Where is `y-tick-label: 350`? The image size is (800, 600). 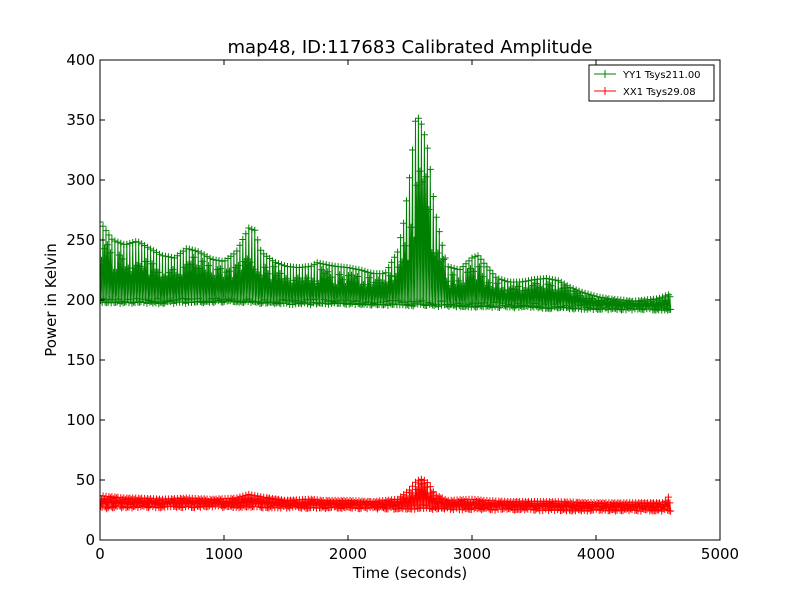
y-tick-label: 350 is located at coordinates (80, 120).